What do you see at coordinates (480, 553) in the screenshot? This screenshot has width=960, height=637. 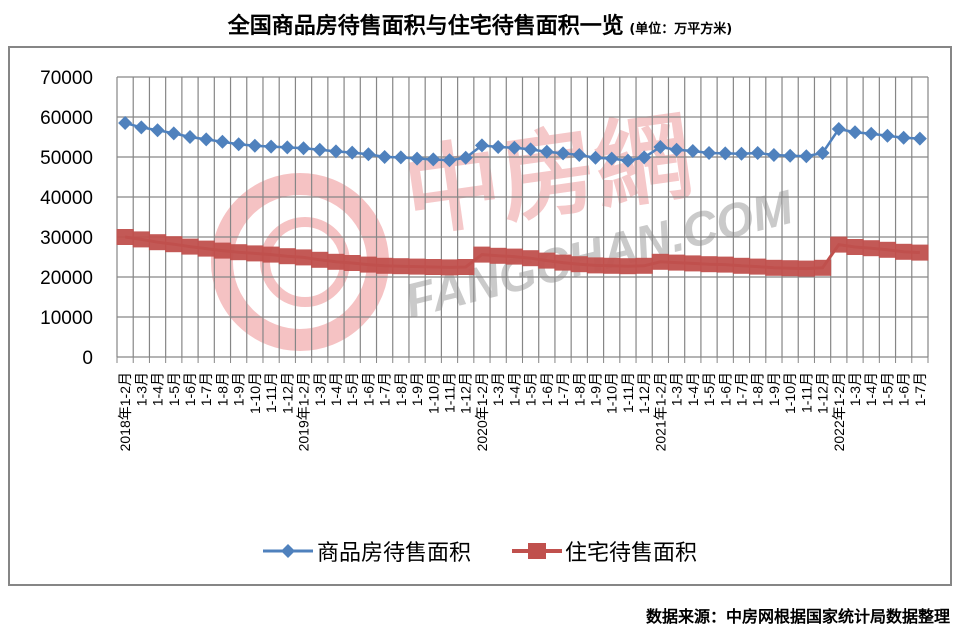 I see `legend: 商品房待售面积 住宅待售面积` at bounding box center [480, 553].